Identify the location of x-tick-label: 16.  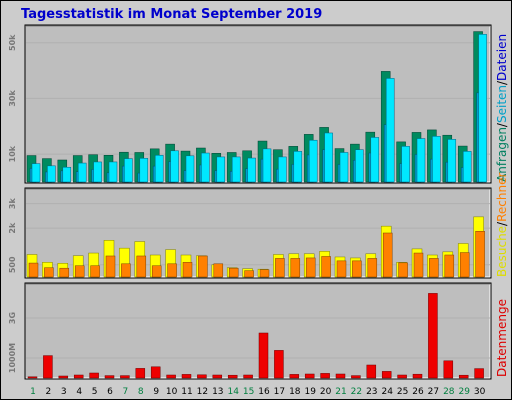
(264, 392).